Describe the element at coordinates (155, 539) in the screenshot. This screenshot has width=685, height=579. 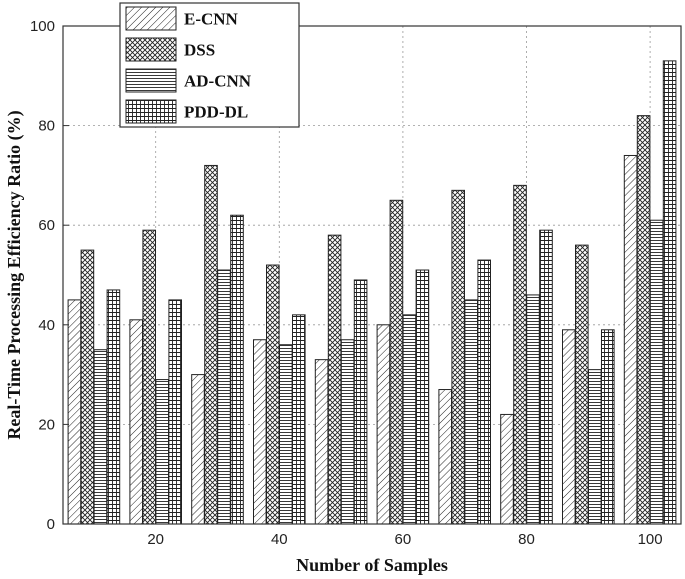
I see `x-tick-label: 20` at that location.